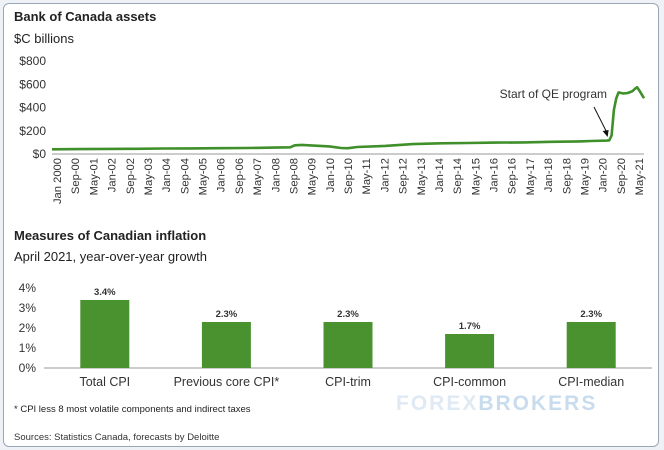 Image resolution: width=664 pixels, height=450 pixels. What do you see at coordinates (258, 176) in the screenshot?
I see `line-x-tick-label: May-07` at bounding box center [258, 176].